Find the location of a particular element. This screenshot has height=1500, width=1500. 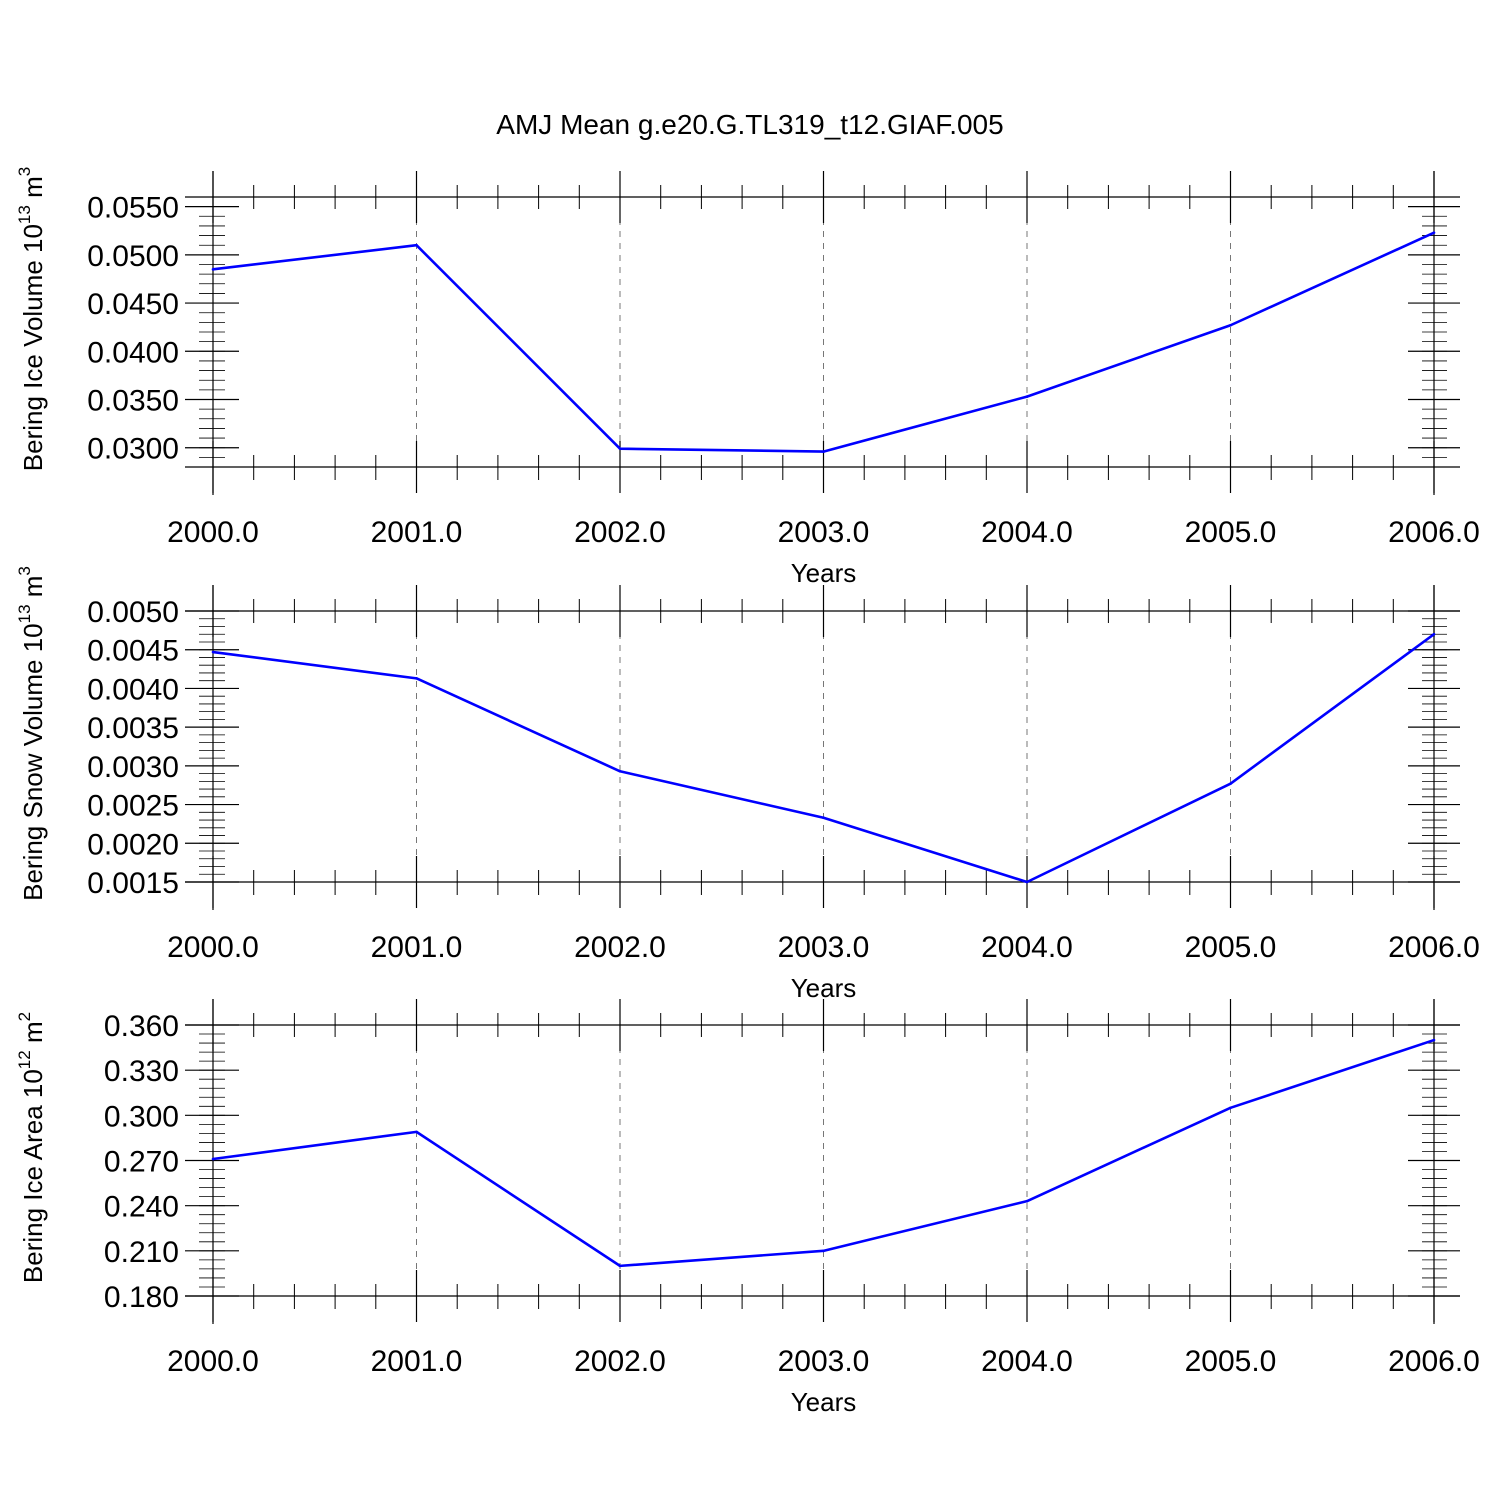

y-tick-label: 0.0450 is located at coordinates (133, 304).